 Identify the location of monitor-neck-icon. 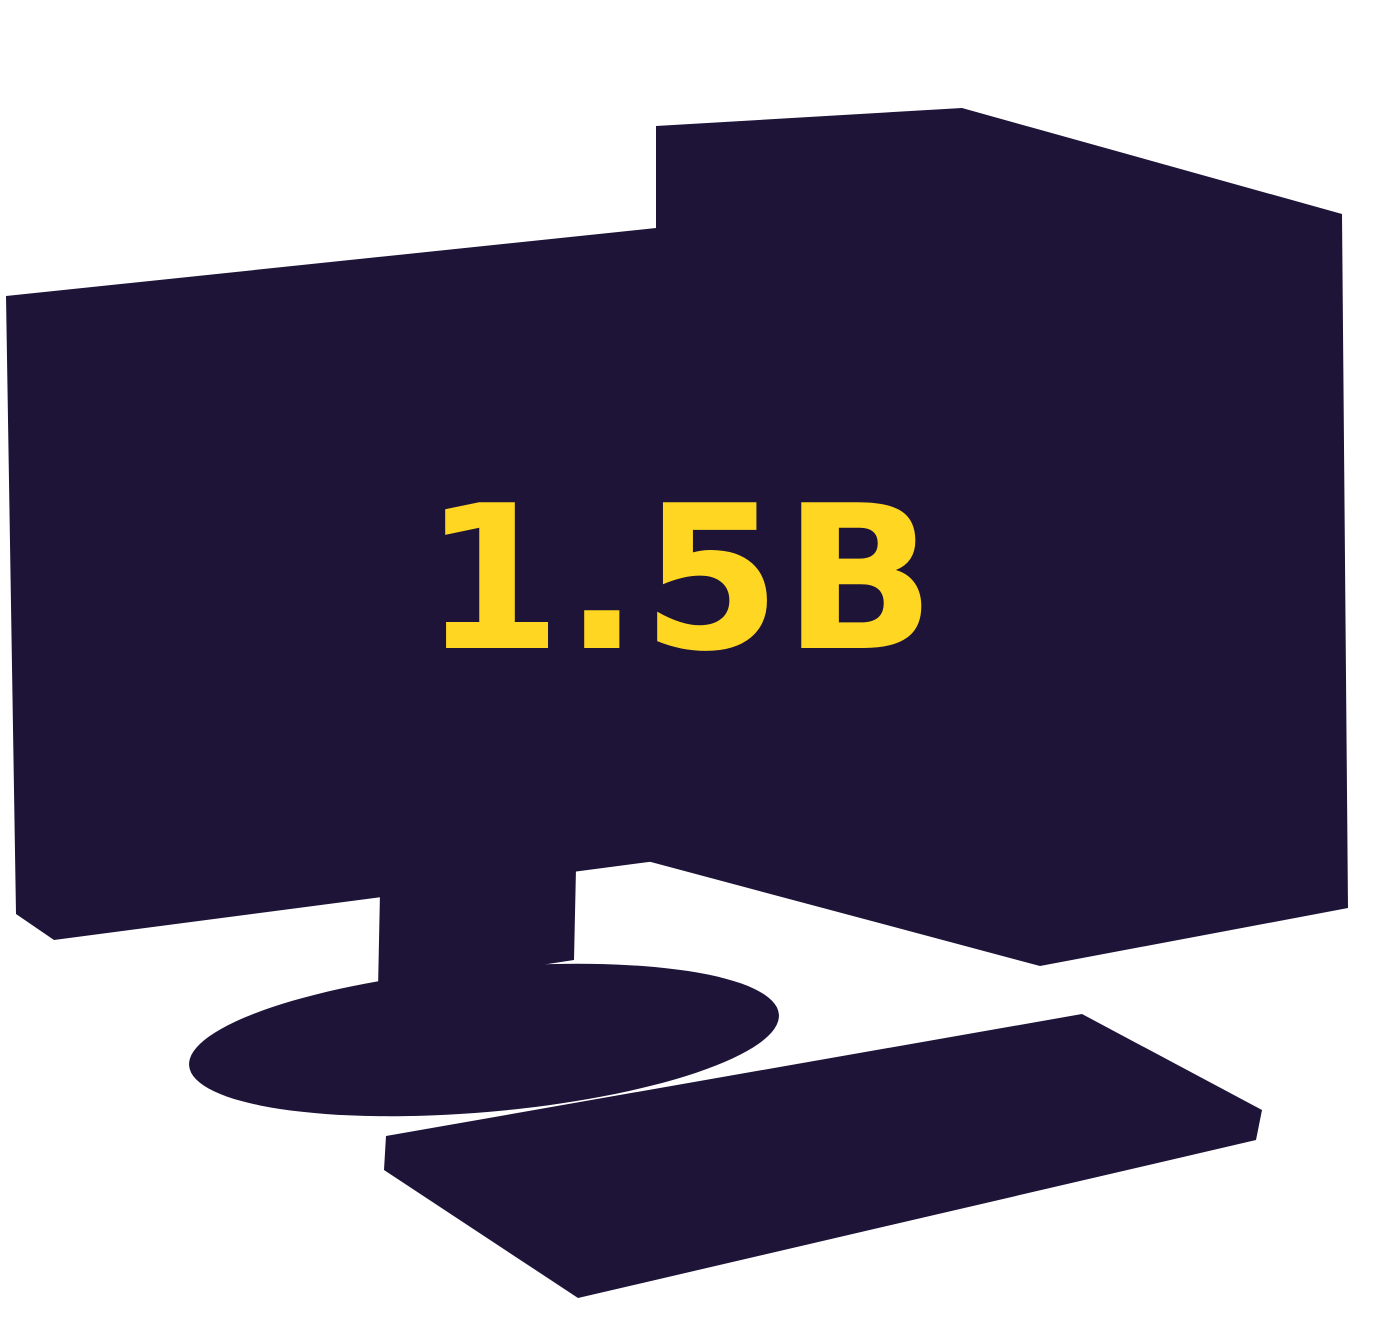
(477, 929).